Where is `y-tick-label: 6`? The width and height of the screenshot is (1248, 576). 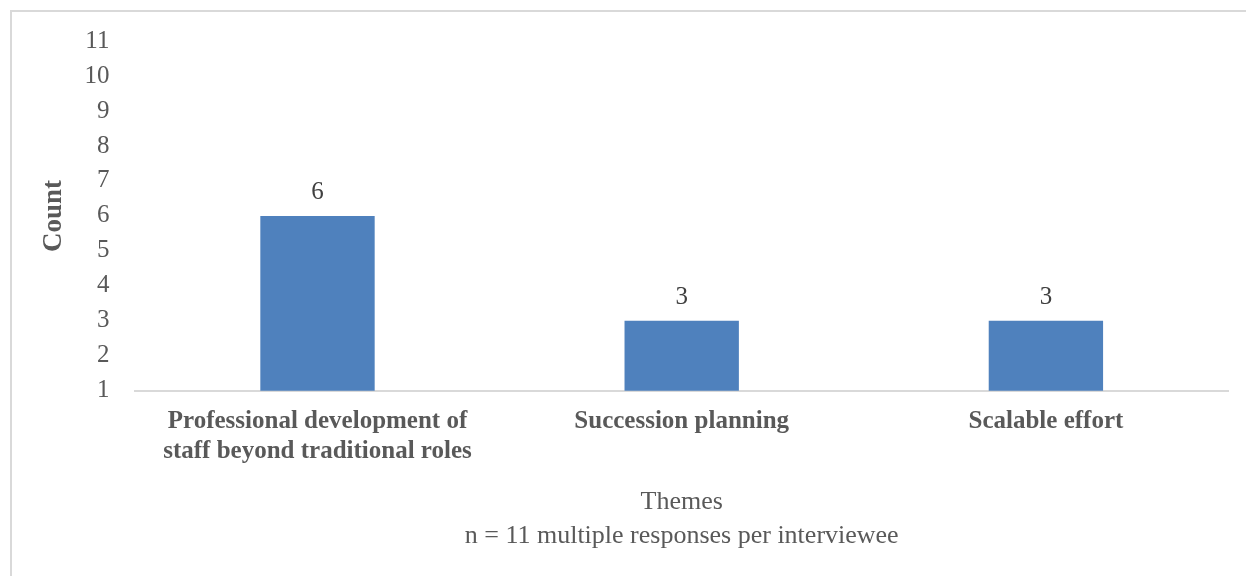
y-tick-label: 6 is located at coordinates (103, 214).